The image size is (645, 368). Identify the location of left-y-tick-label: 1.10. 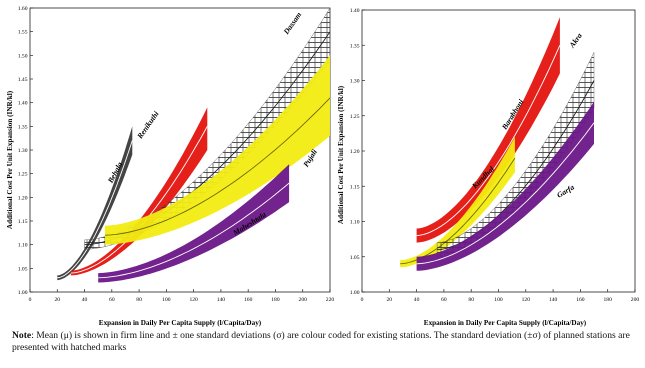
(23, 246).